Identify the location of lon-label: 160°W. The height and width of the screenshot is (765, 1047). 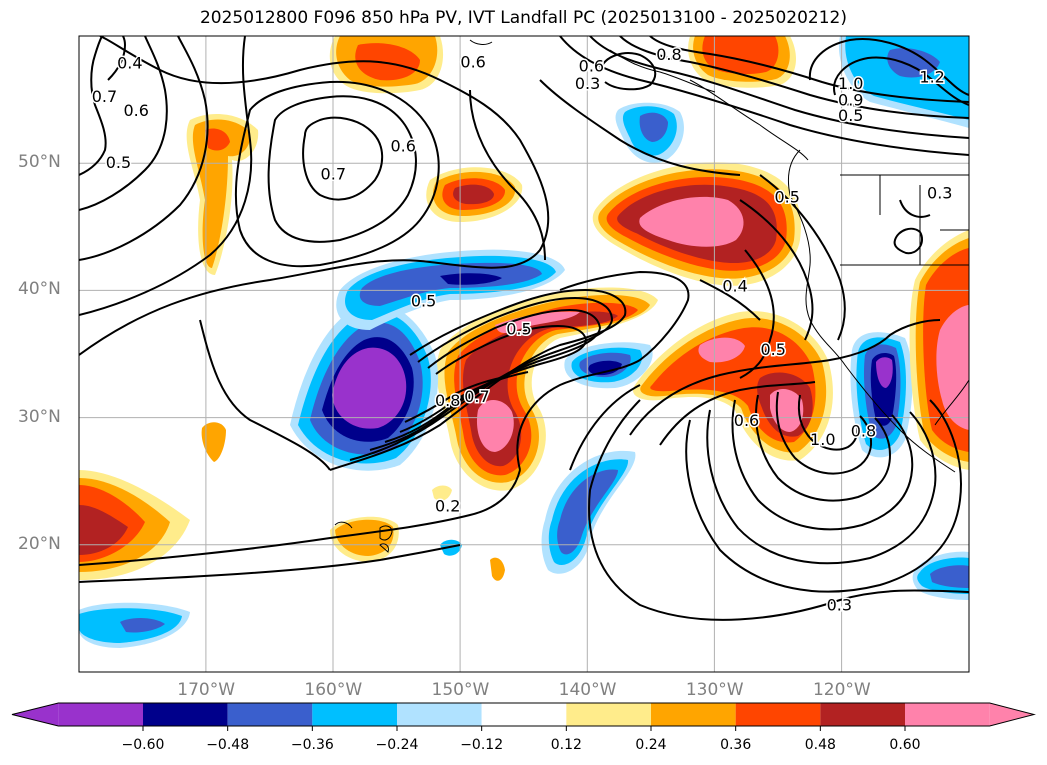
(333, 690).